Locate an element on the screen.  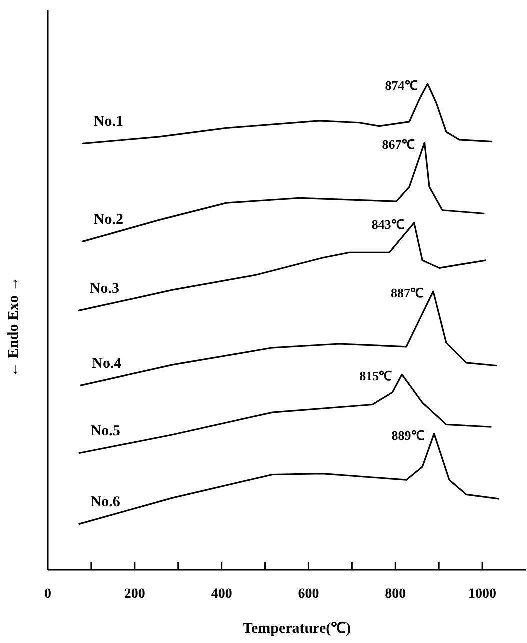
x-tick-label: 800 is located at coordinates (395, 594).